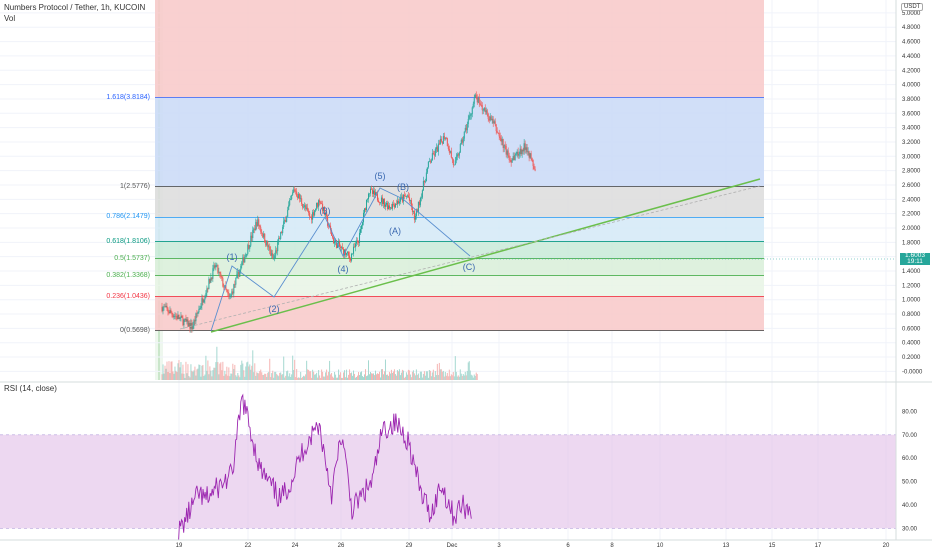 Image resolution: width=932 pixels, height=555 pixels. What do you see at coordinates (128, 241) in the screenshot?
I see `fib-level-label: 0.618(1.8106)` at bounding box center [128, 241].